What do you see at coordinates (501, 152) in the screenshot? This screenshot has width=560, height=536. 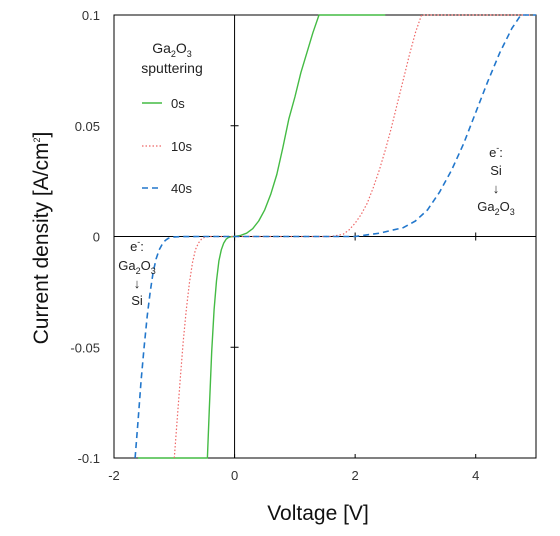 I see `annotation-forward-colon: :` at bounding box center [501, 152].